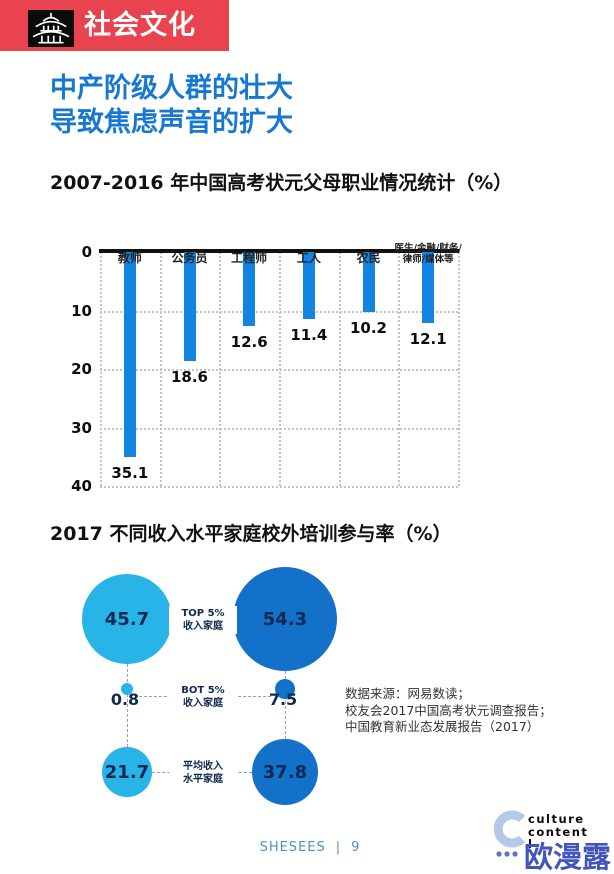  I want to click on brand-name: SHESEES, so click(292, 847).